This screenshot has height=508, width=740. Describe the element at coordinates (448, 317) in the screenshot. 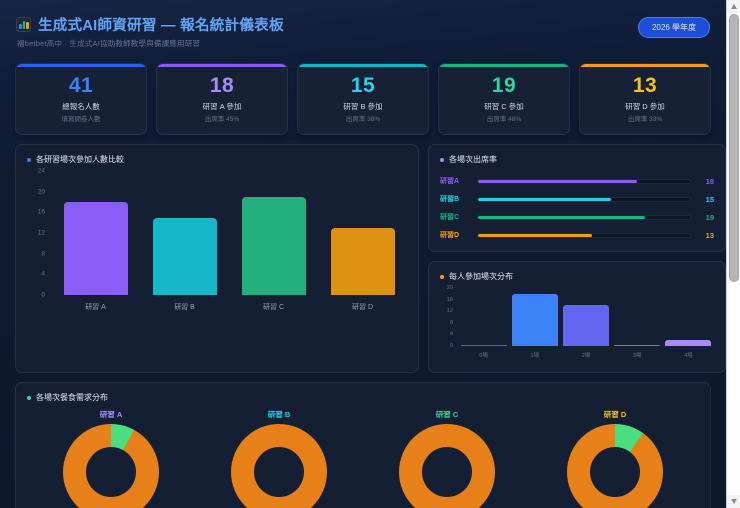

I see `histogram-y-axis: 0 4 8 12 16 20` at that location.